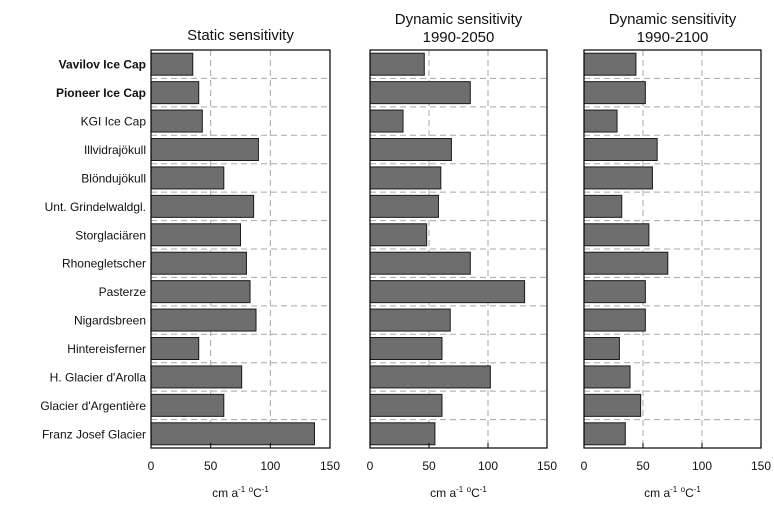  What do you see at coordinates (115, 150) in the screenshot?
I see `category-label: Illvidrajökull` at bounding box center [115, 150].